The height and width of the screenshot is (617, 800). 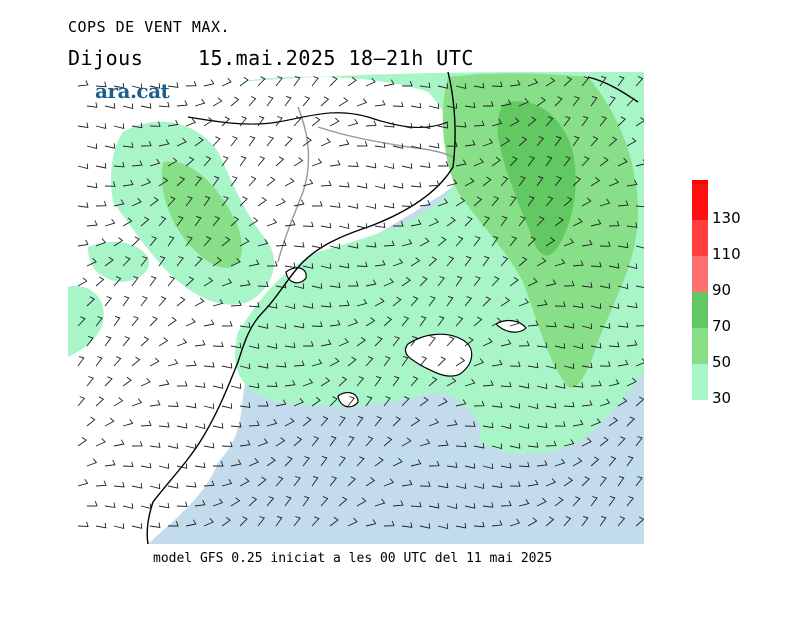 I want to click on colorbar-tick-label: 70, so click(x=722, y=326).